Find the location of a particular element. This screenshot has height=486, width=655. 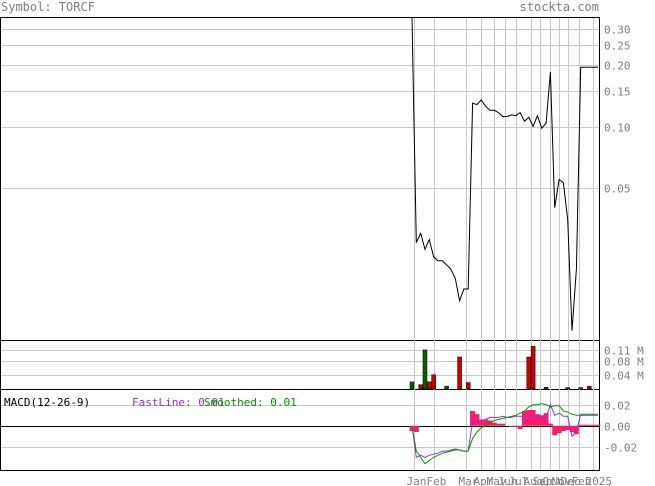

volume-layer is located at coordinates (500, 368).